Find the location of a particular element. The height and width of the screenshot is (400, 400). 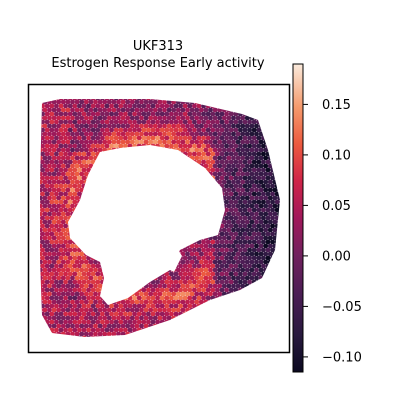

colorbar-tick-label: 0.10 is located at coordinates (336, 155).